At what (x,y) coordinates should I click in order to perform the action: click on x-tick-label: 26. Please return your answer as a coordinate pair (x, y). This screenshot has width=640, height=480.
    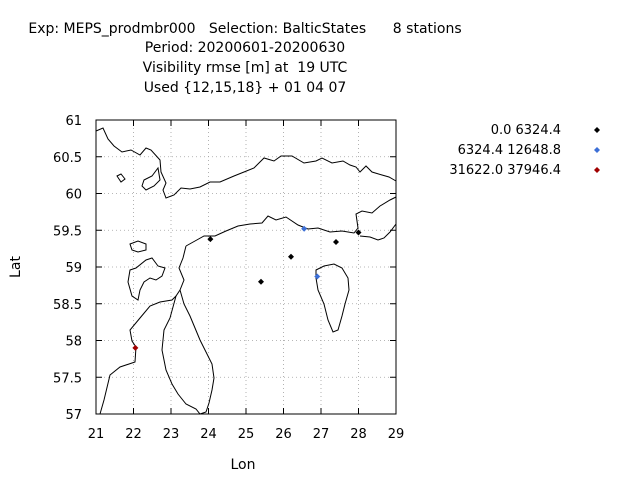
    Looking at the image, I should click on (283, 434).